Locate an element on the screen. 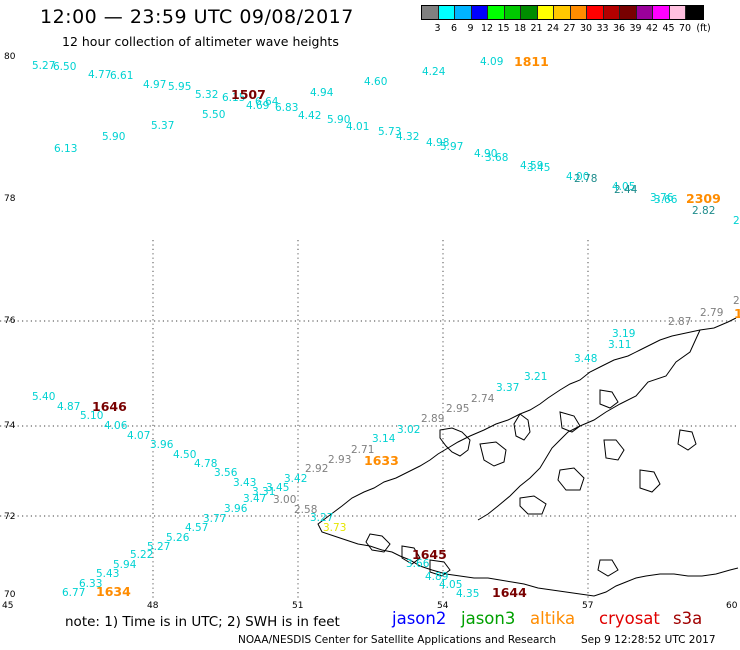 The width and height of the screenshot is (740, 650). time-label: 2309 is located at coordinates (703, 198).